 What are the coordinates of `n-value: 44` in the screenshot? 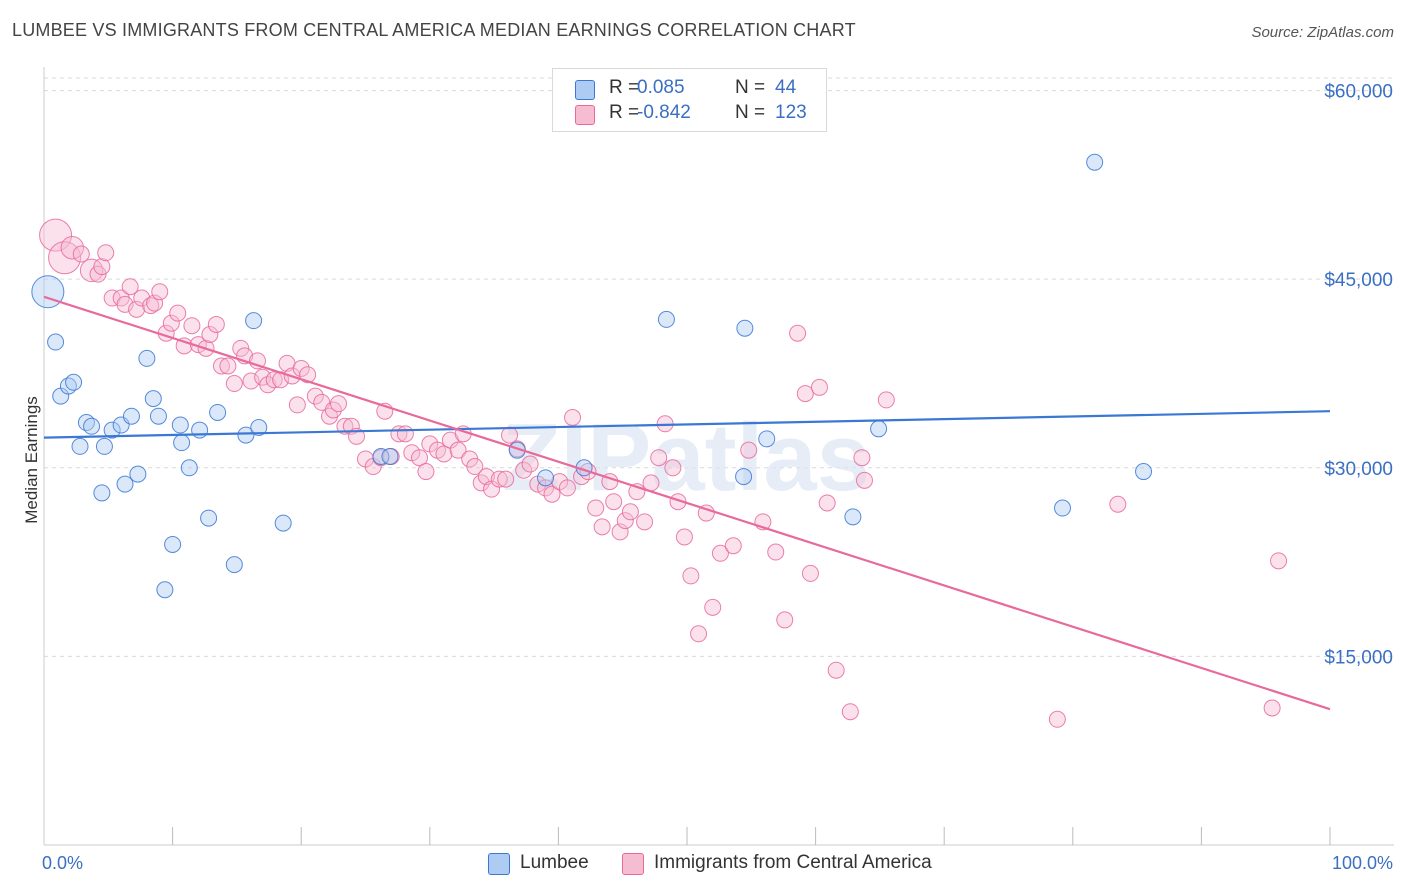 It's located at (786, 87).